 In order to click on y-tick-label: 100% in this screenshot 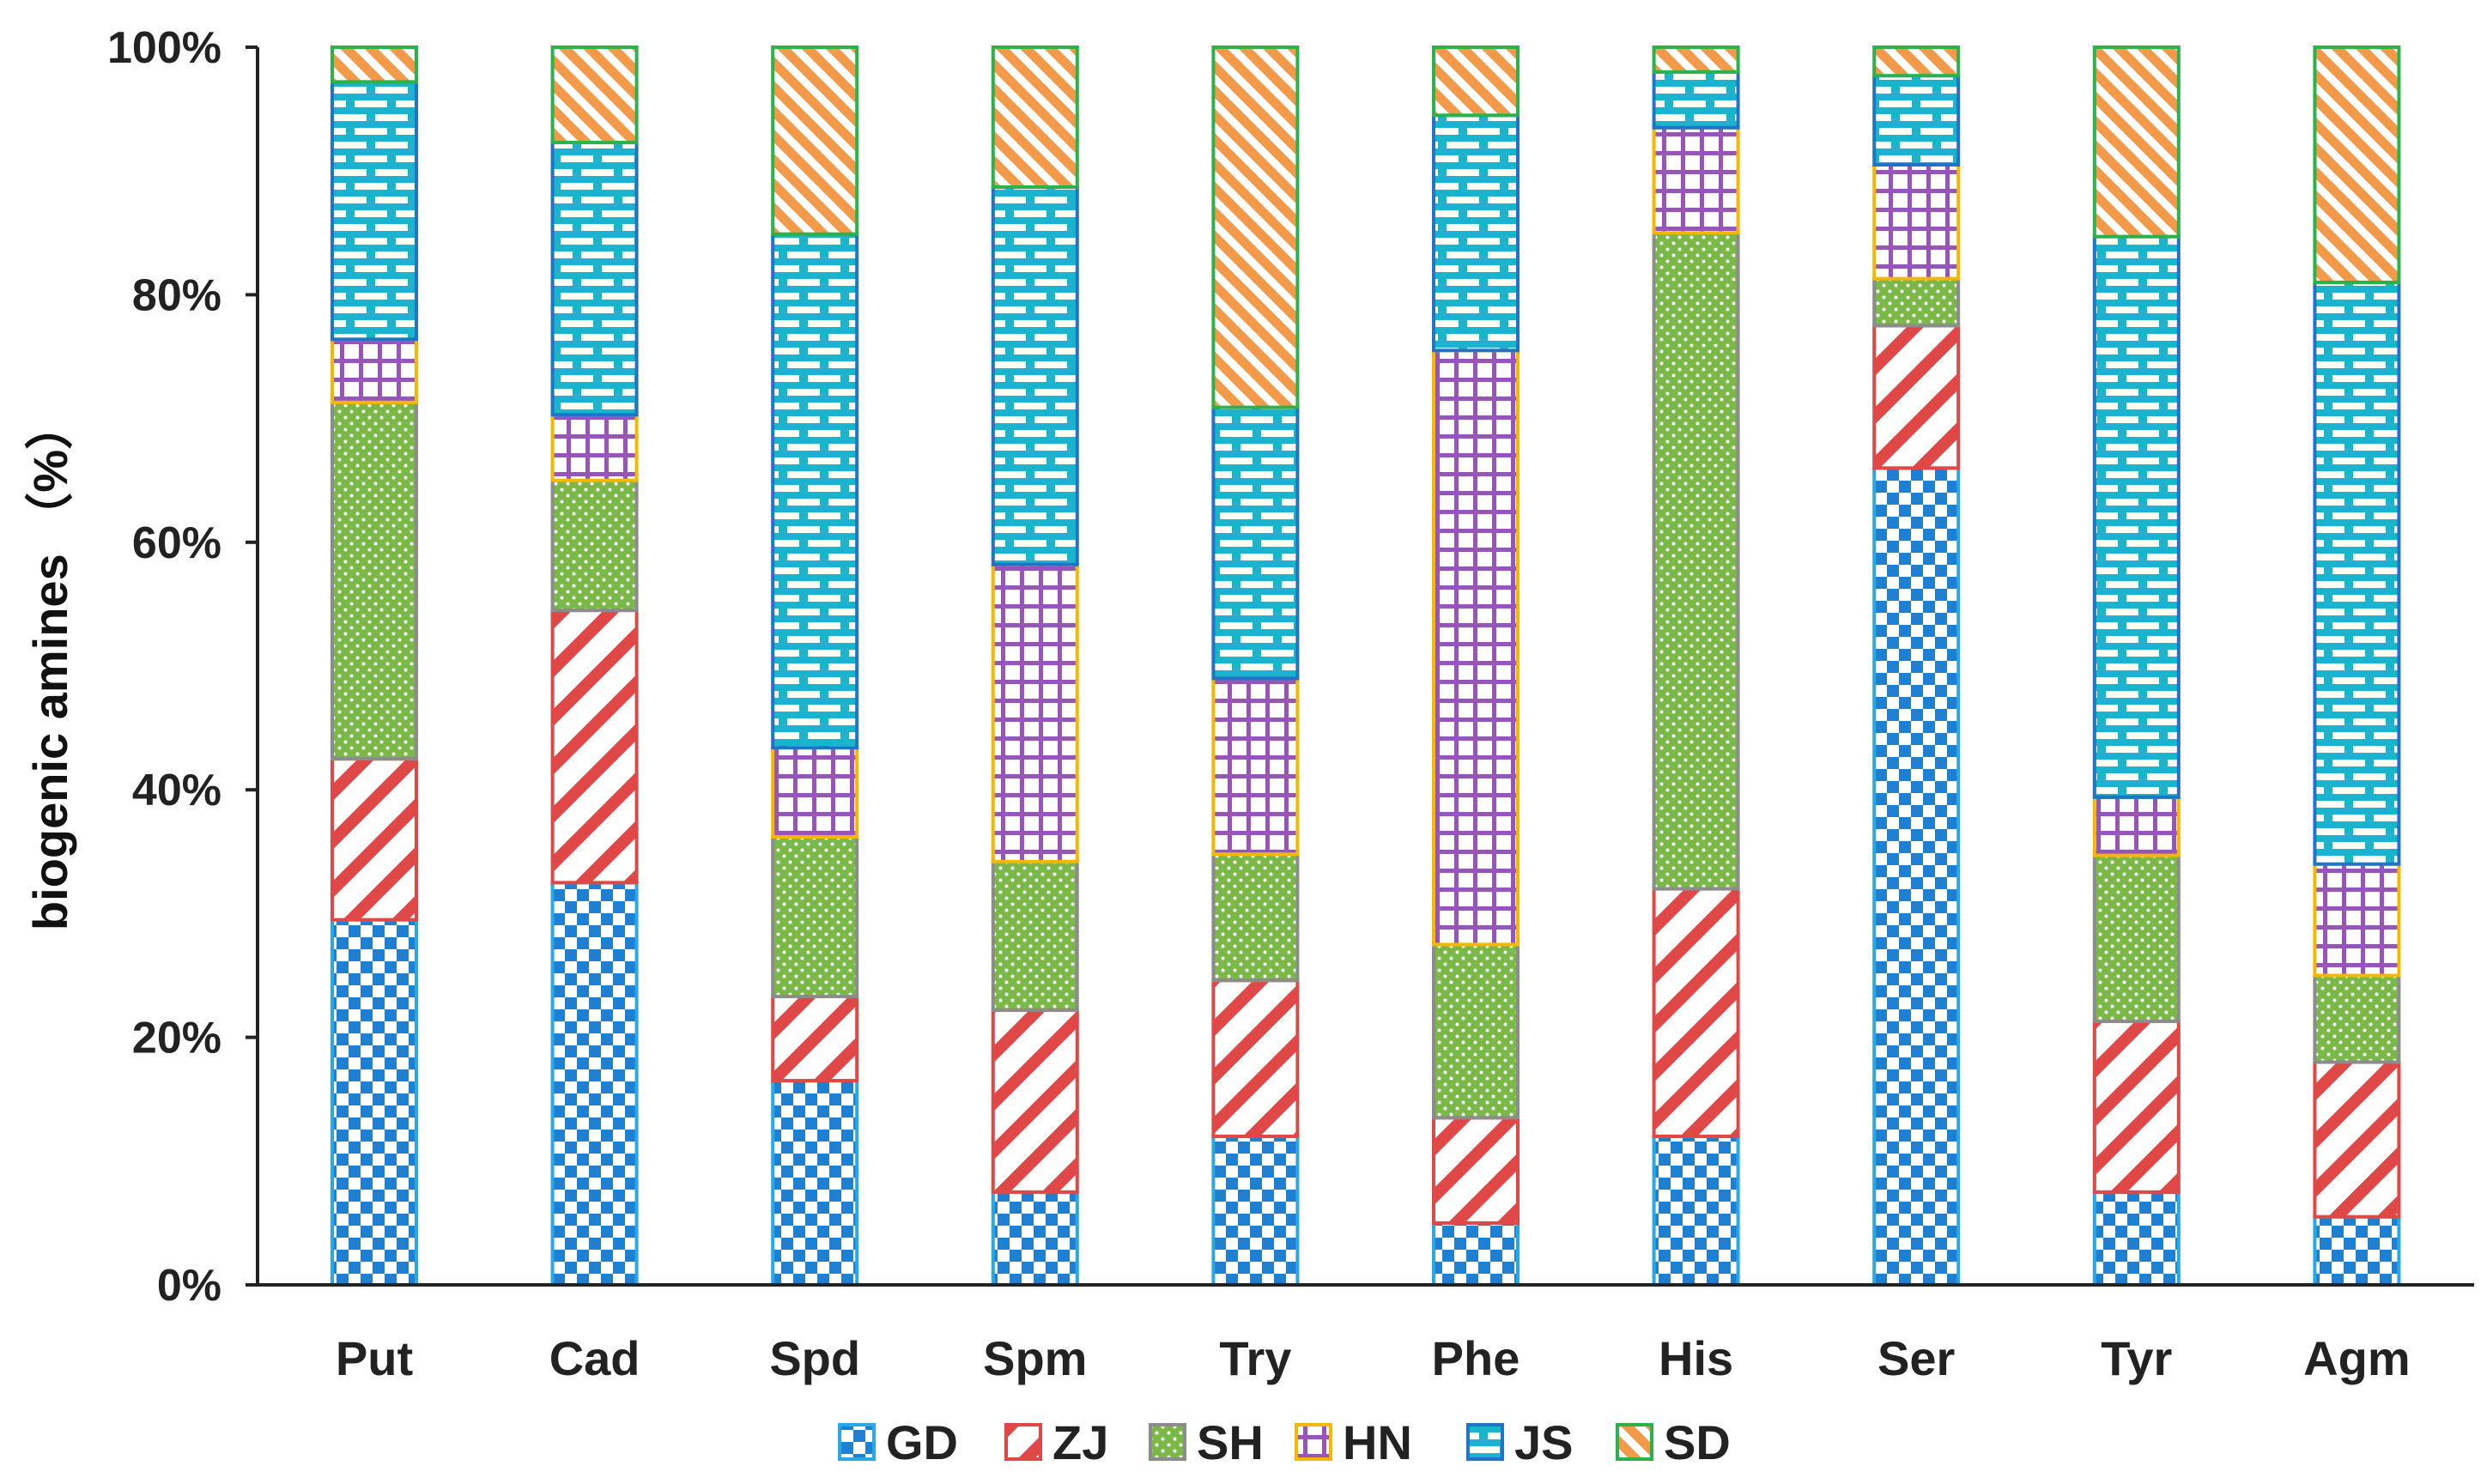, I will do `click(164, 48)`.